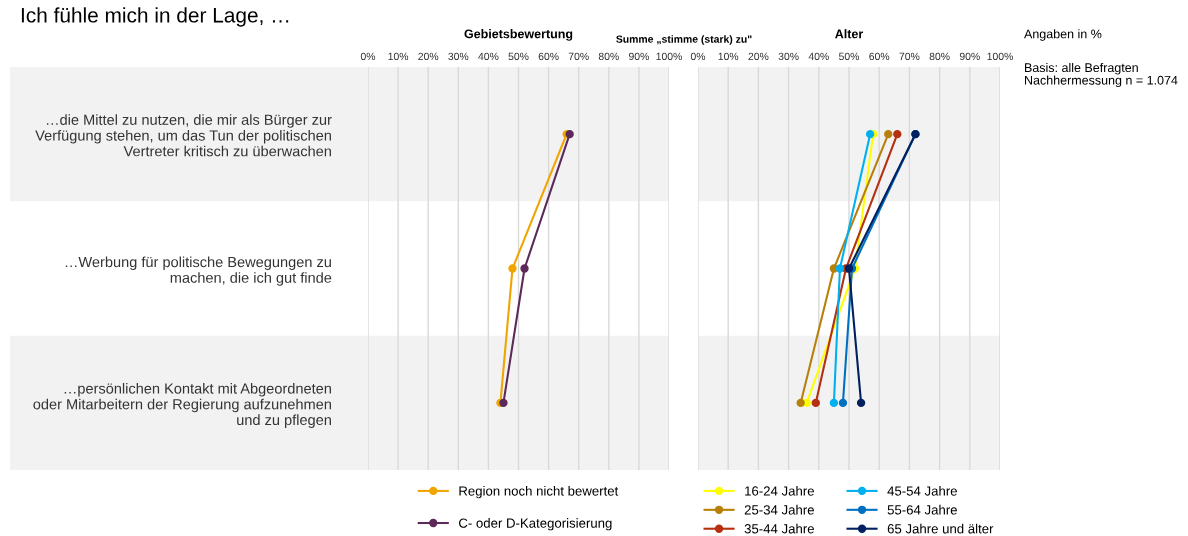  What do you see at coordinates (198, 271) in the screenshot?
I see `y-tick-label: …Werbung für politische Bewegungen zu machen, die ich gut finde` at bounding box center [198, 271].